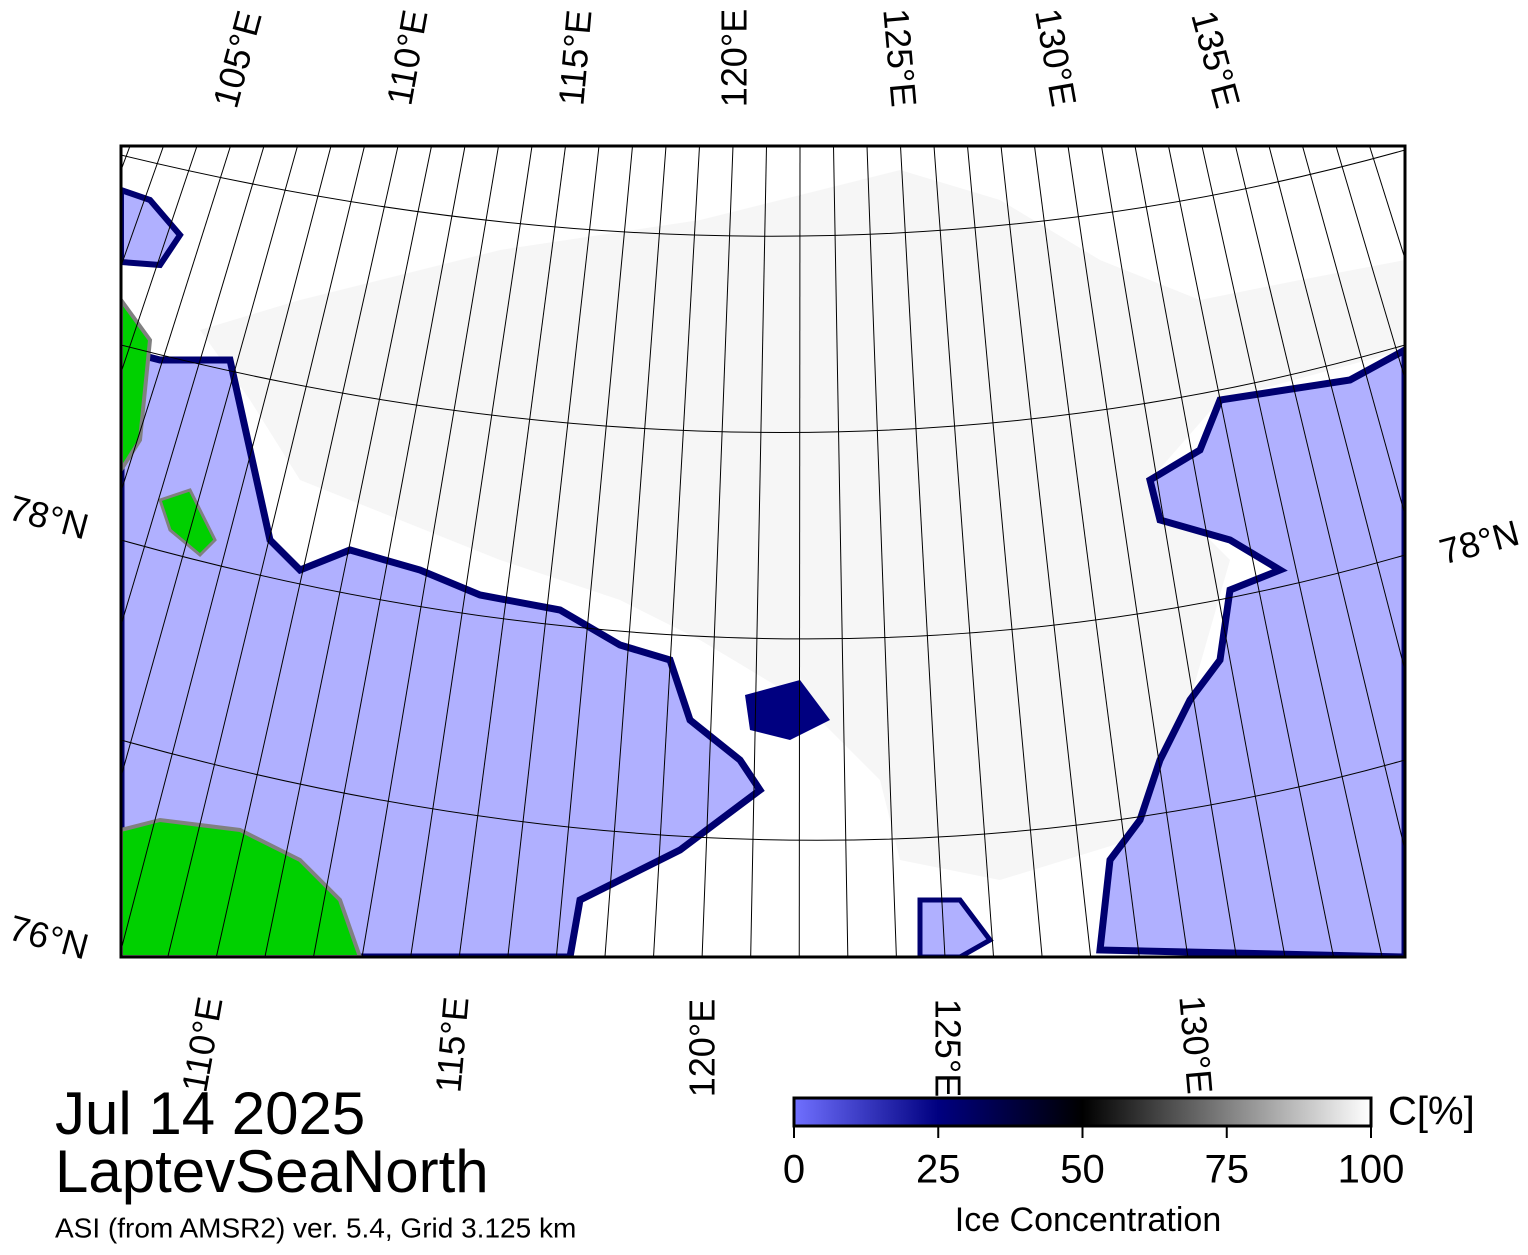  Describe the element at coordinates (1227, 1170) in the screenshot. I see `colorbar-tick-label: 75` at that location.